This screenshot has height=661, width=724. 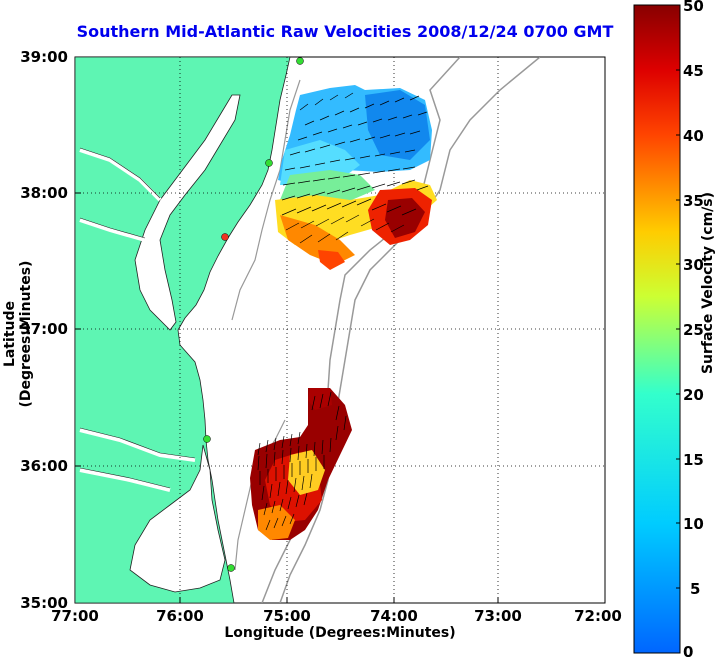 I want to click on x-tick-label: 72:00, so click(x=598, y=616).